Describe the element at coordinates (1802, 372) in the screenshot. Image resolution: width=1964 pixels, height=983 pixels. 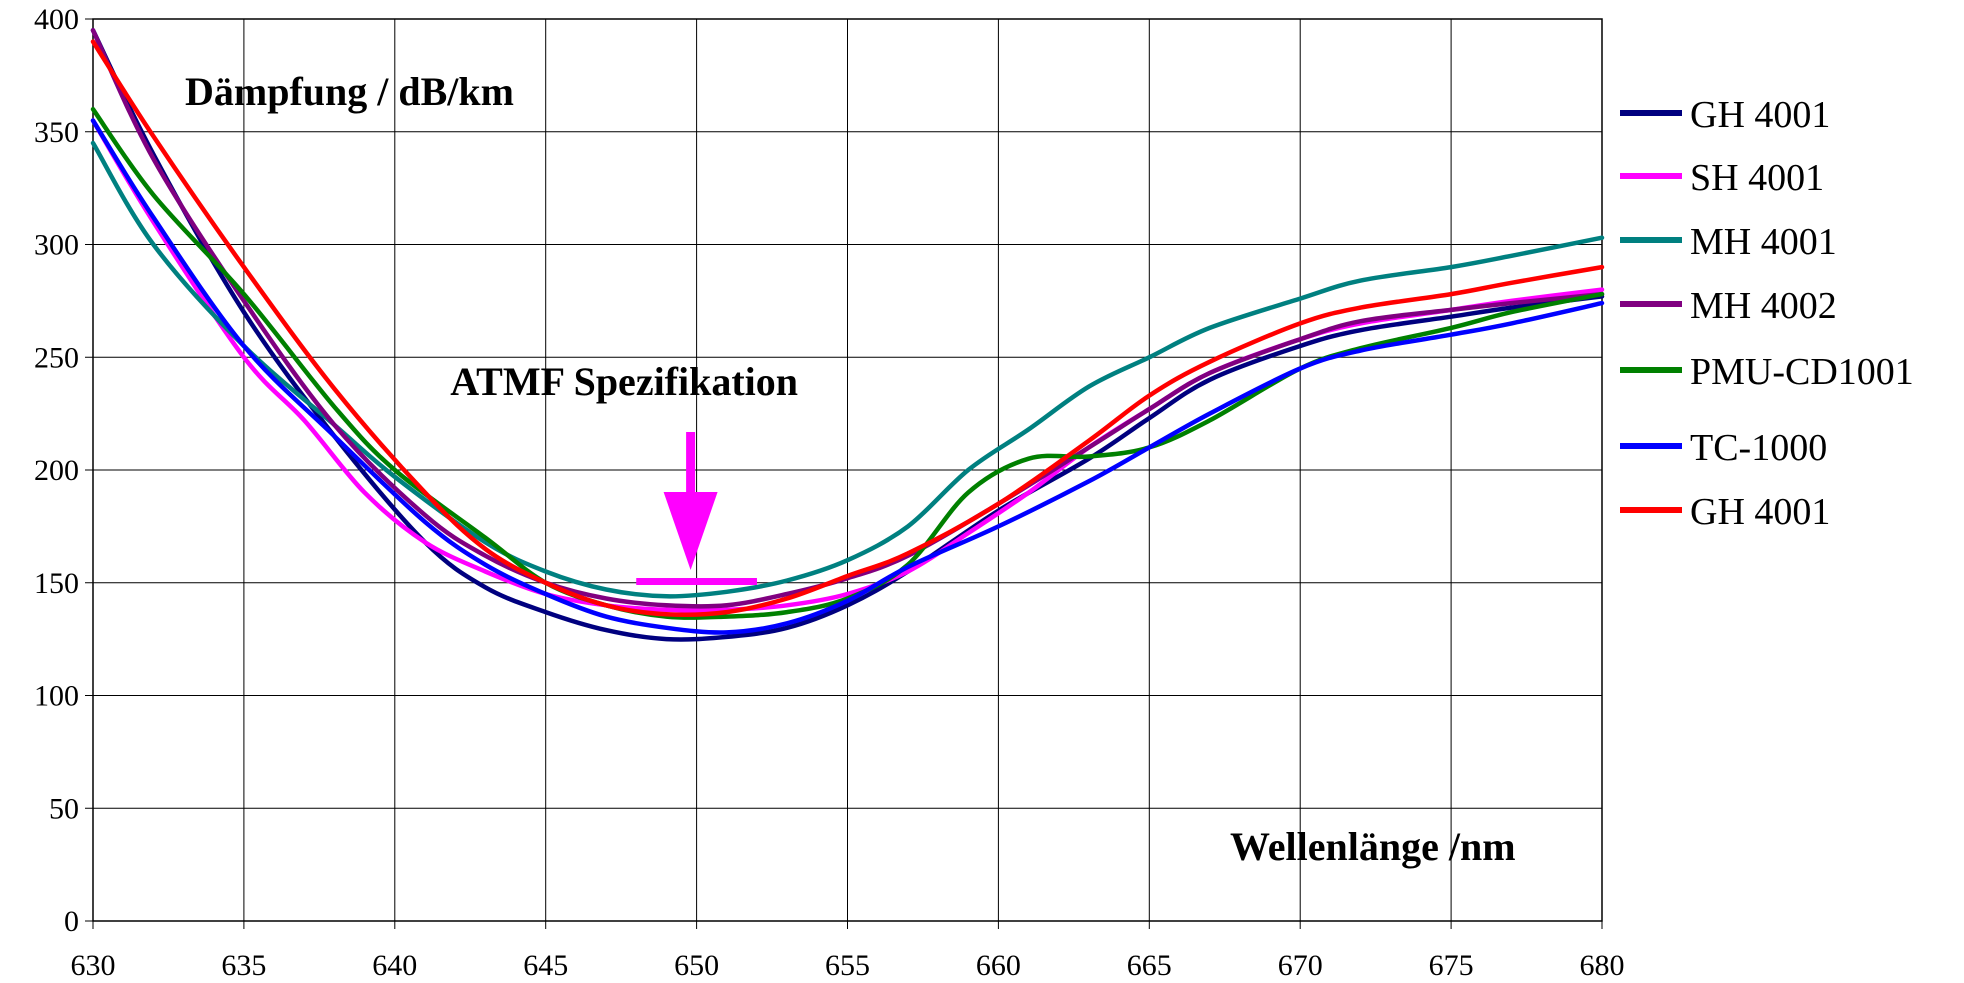
I see `legend-label-5: PMU-CD1001` at that location.